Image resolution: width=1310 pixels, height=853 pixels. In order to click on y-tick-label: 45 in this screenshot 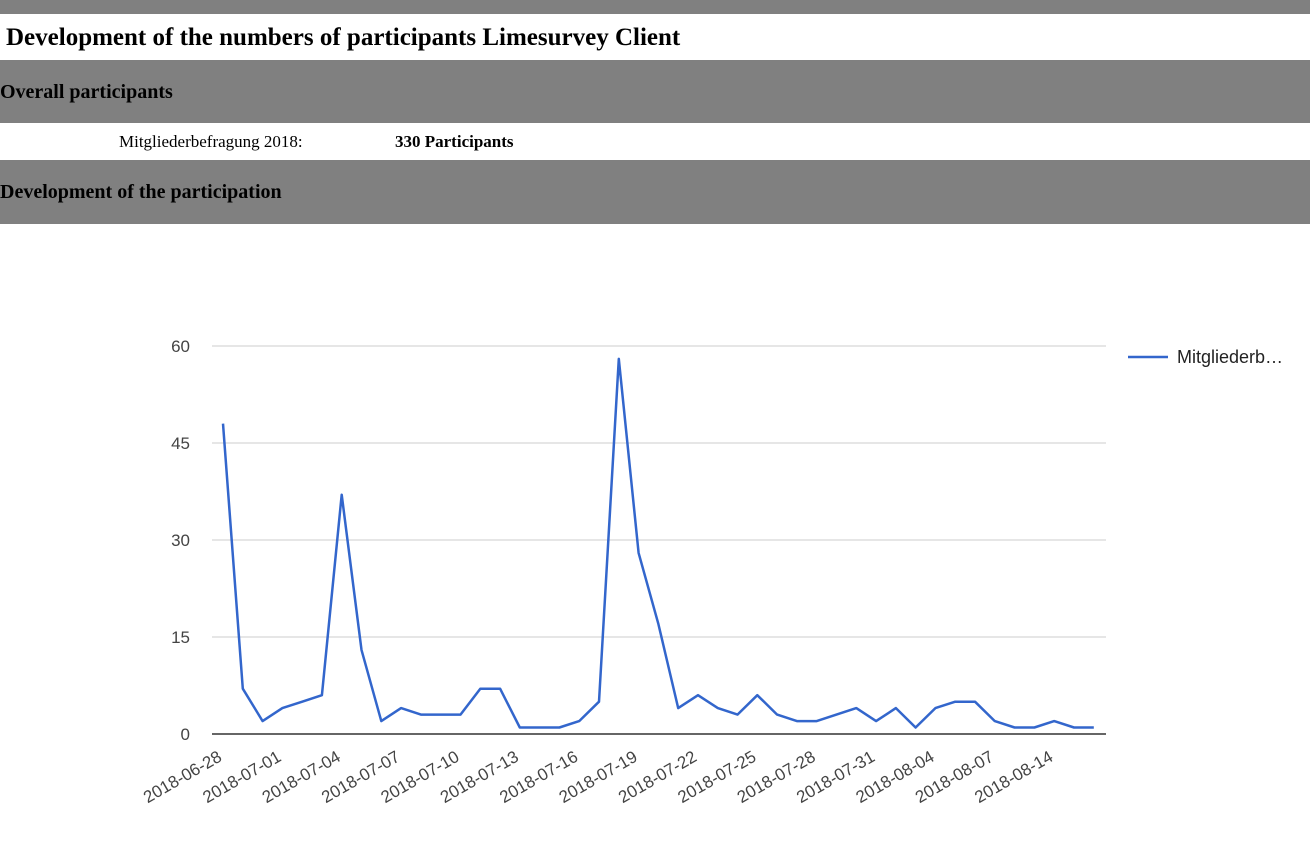, I will do `click(180, 443)`.